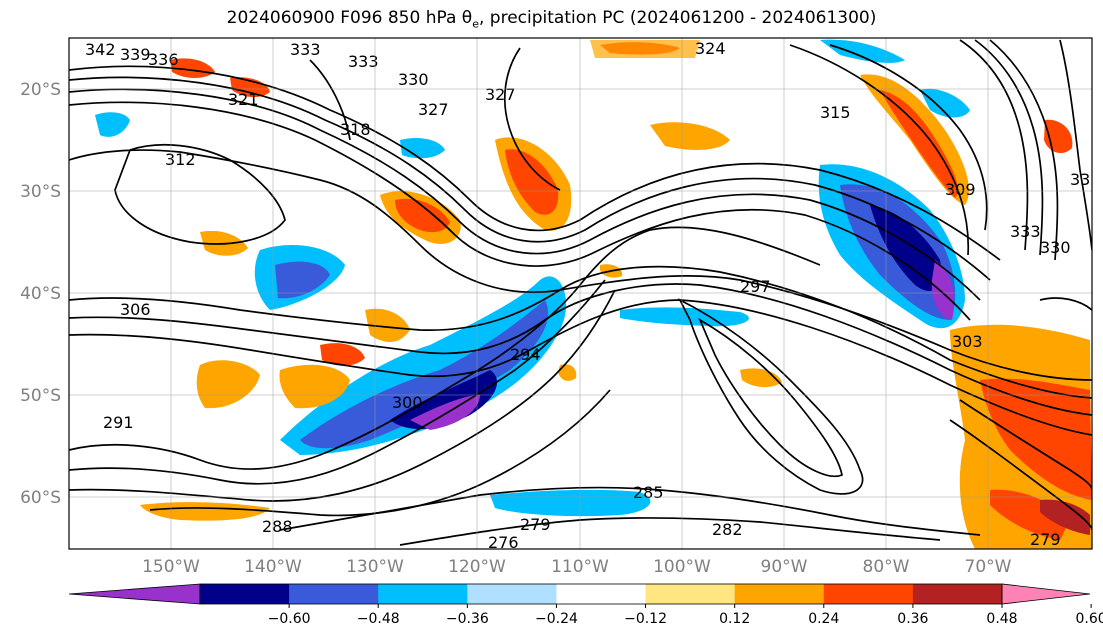 This screenshot has width=1103, height=643. What do you see at coordinates (648, 492) in the screenshot?
I see `svg-text: 285` at bounding box center [648, 492].